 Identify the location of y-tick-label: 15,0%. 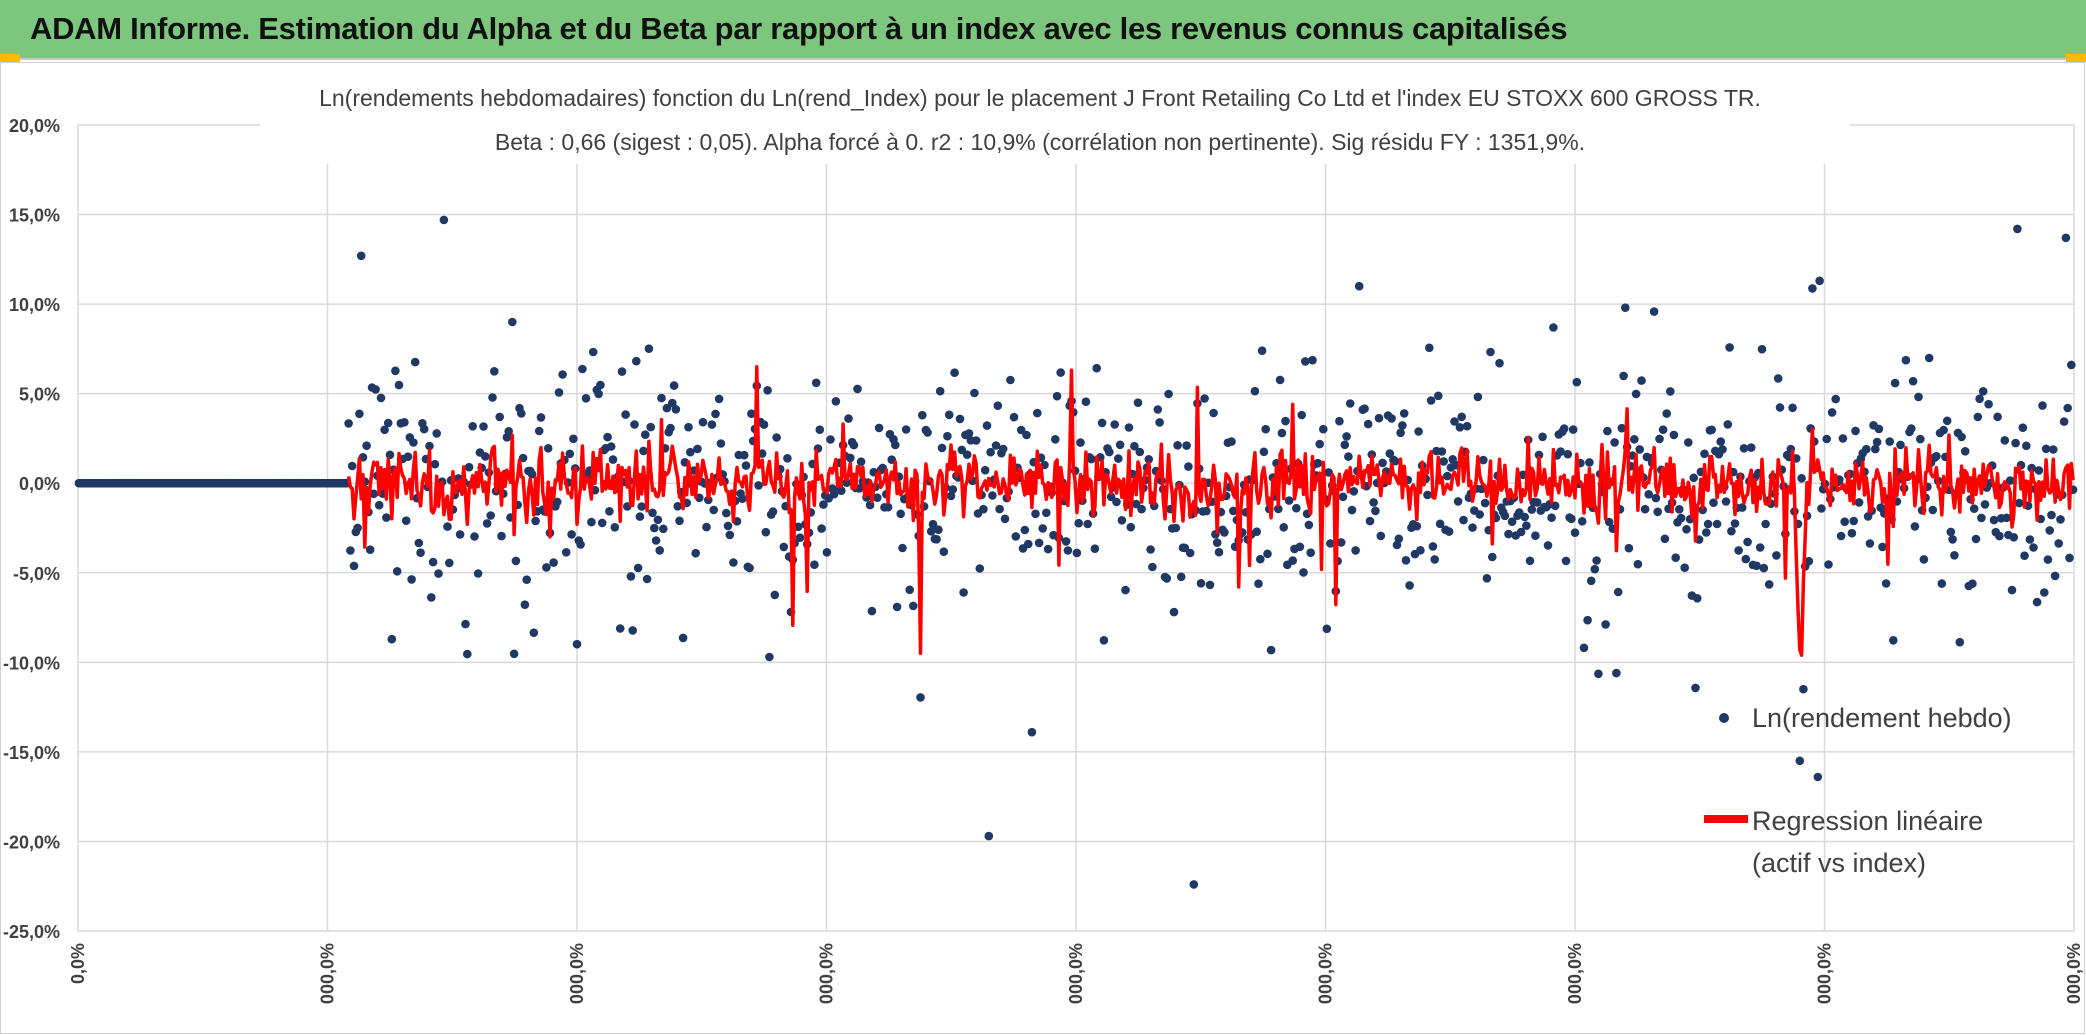
(34, 216).